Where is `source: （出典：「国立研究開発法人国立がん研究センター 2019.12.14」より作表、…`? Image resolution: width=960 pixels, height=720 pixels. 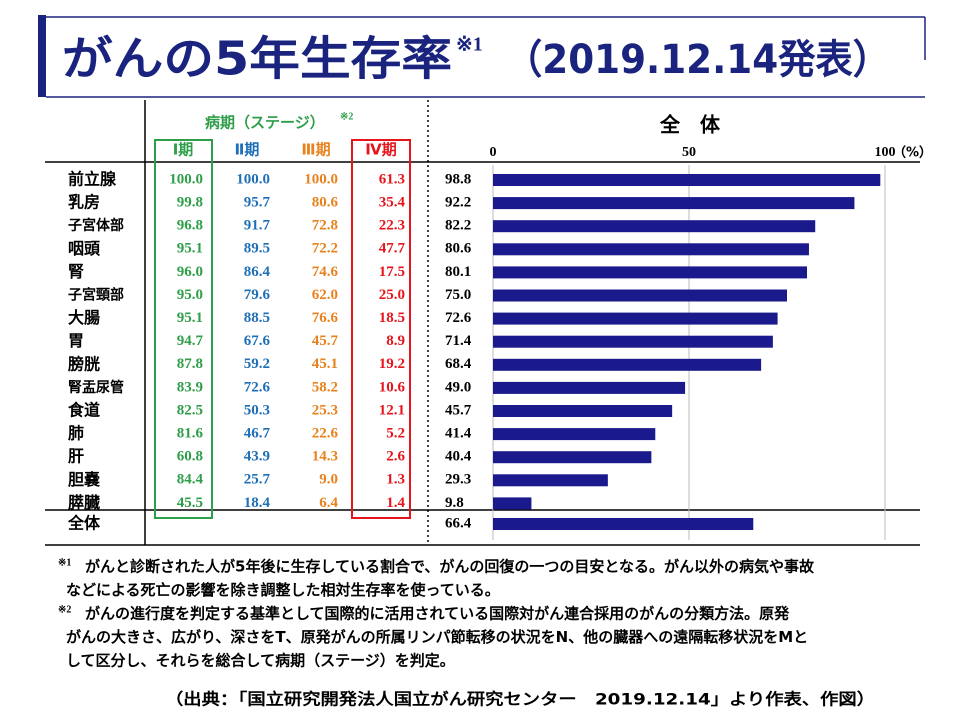 source: （出典：「国立研究開発法人国立がん研究センター 2019.12.14」より作表、… is located at coordinates (520, 699).